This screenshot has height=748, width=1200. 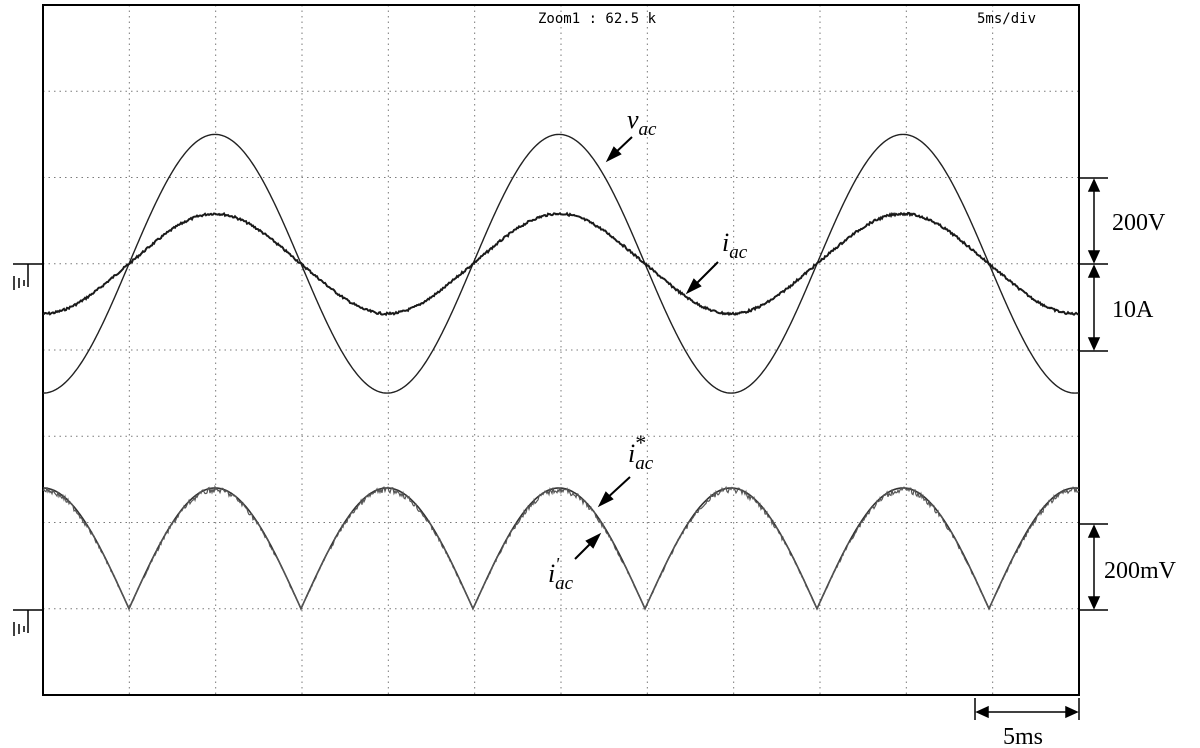 What do you see at coordinates (646, 348) in the screenshot?
I see `pointer-arrows` at bounding box center [646, 348].